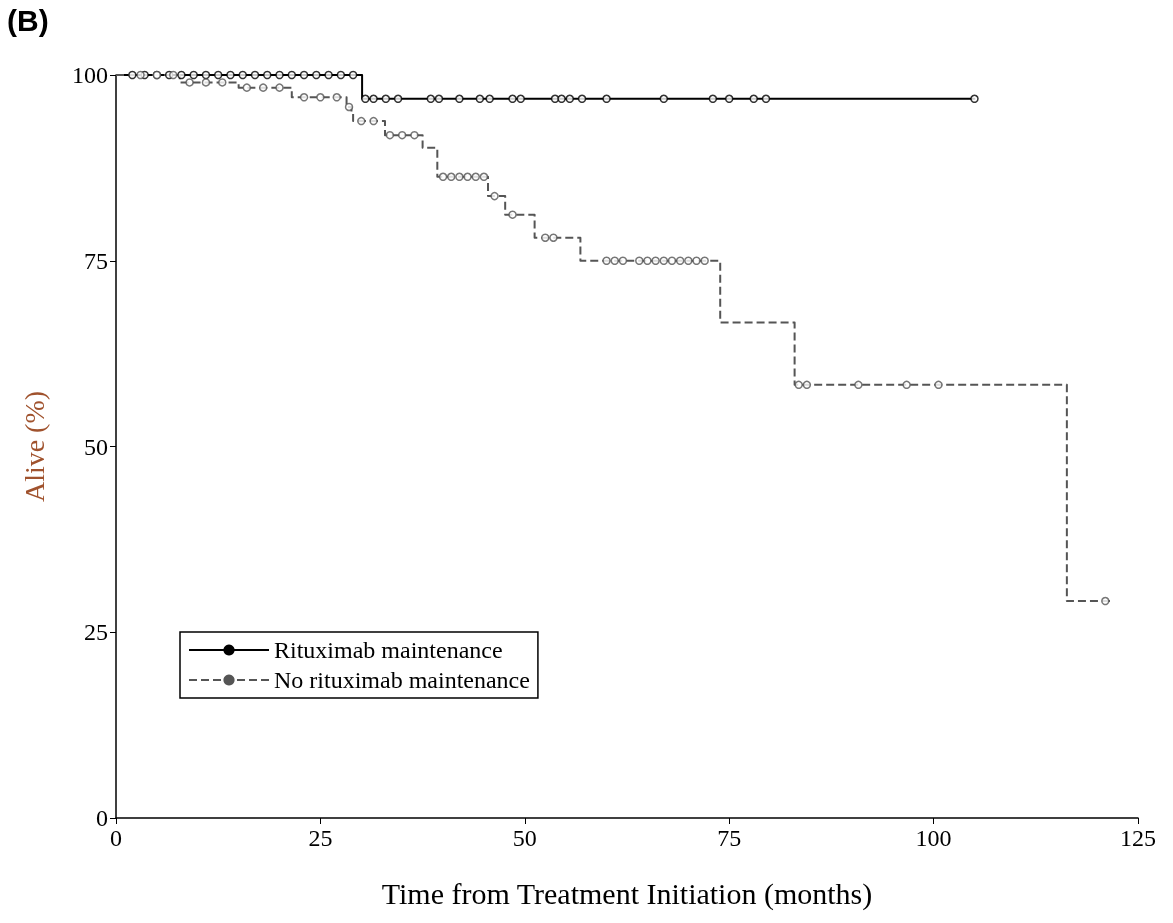  Describe the element at coordinates (627, 893) in the screenshot. I see `x-axis-title: Time from Treatment Initiation (months)` at that location.